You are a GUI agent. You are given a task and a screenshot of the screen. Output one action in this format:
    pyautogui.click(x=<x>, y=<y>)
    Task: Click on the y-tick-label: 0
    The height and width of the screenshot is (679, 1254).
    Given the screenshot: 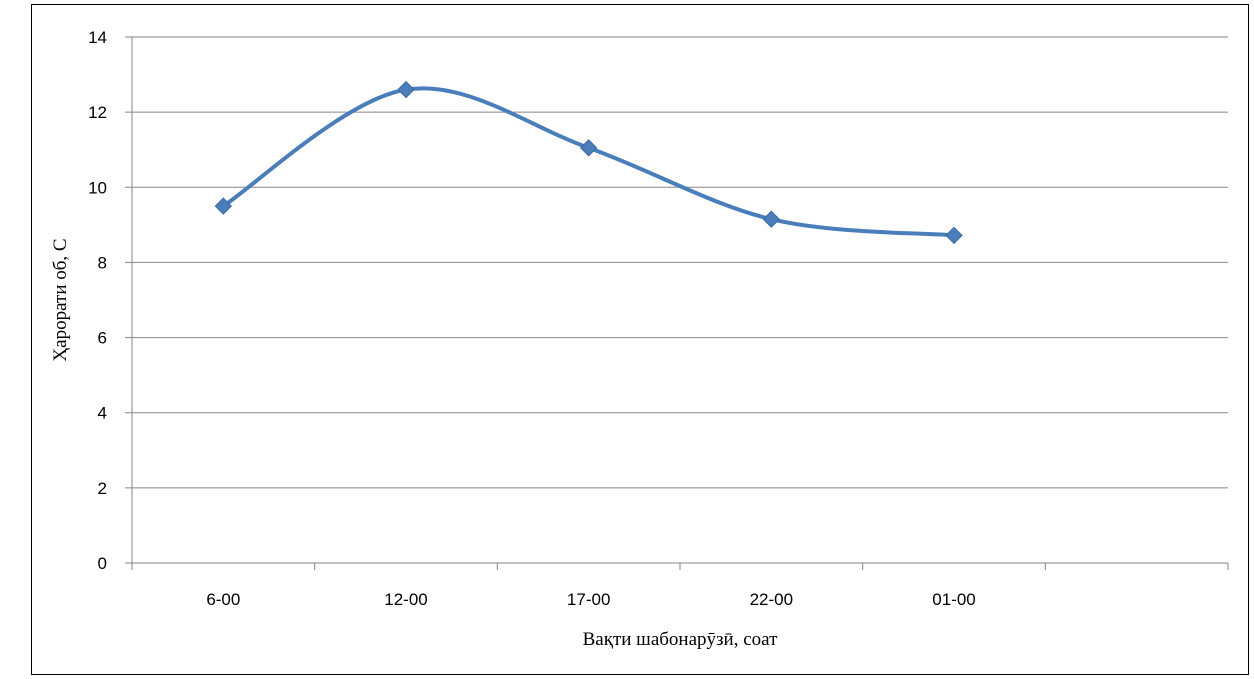 What is the action you would take?
    pyautogui.click(x=102, y=563)
    